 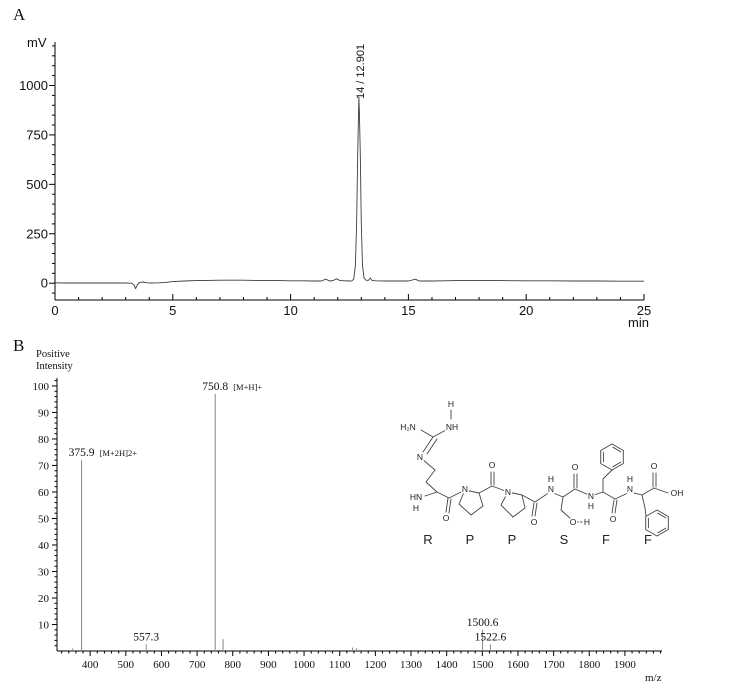 I want to click on panel-b-label: B, so click(x=19, y=345).